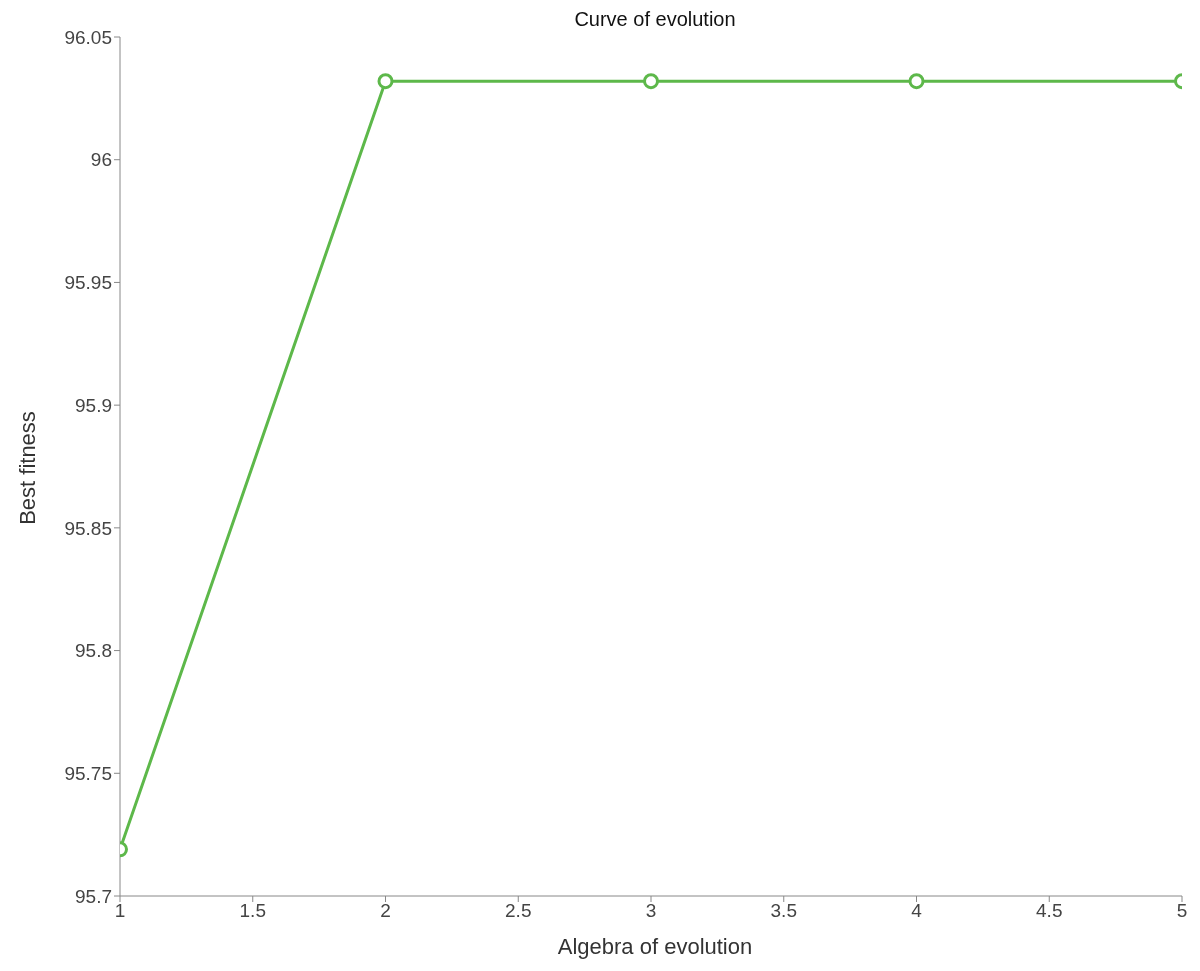  Describe the element at coordinates (93, 896) in the screenshot. I see `y-tick-label: 95.7` at that location.